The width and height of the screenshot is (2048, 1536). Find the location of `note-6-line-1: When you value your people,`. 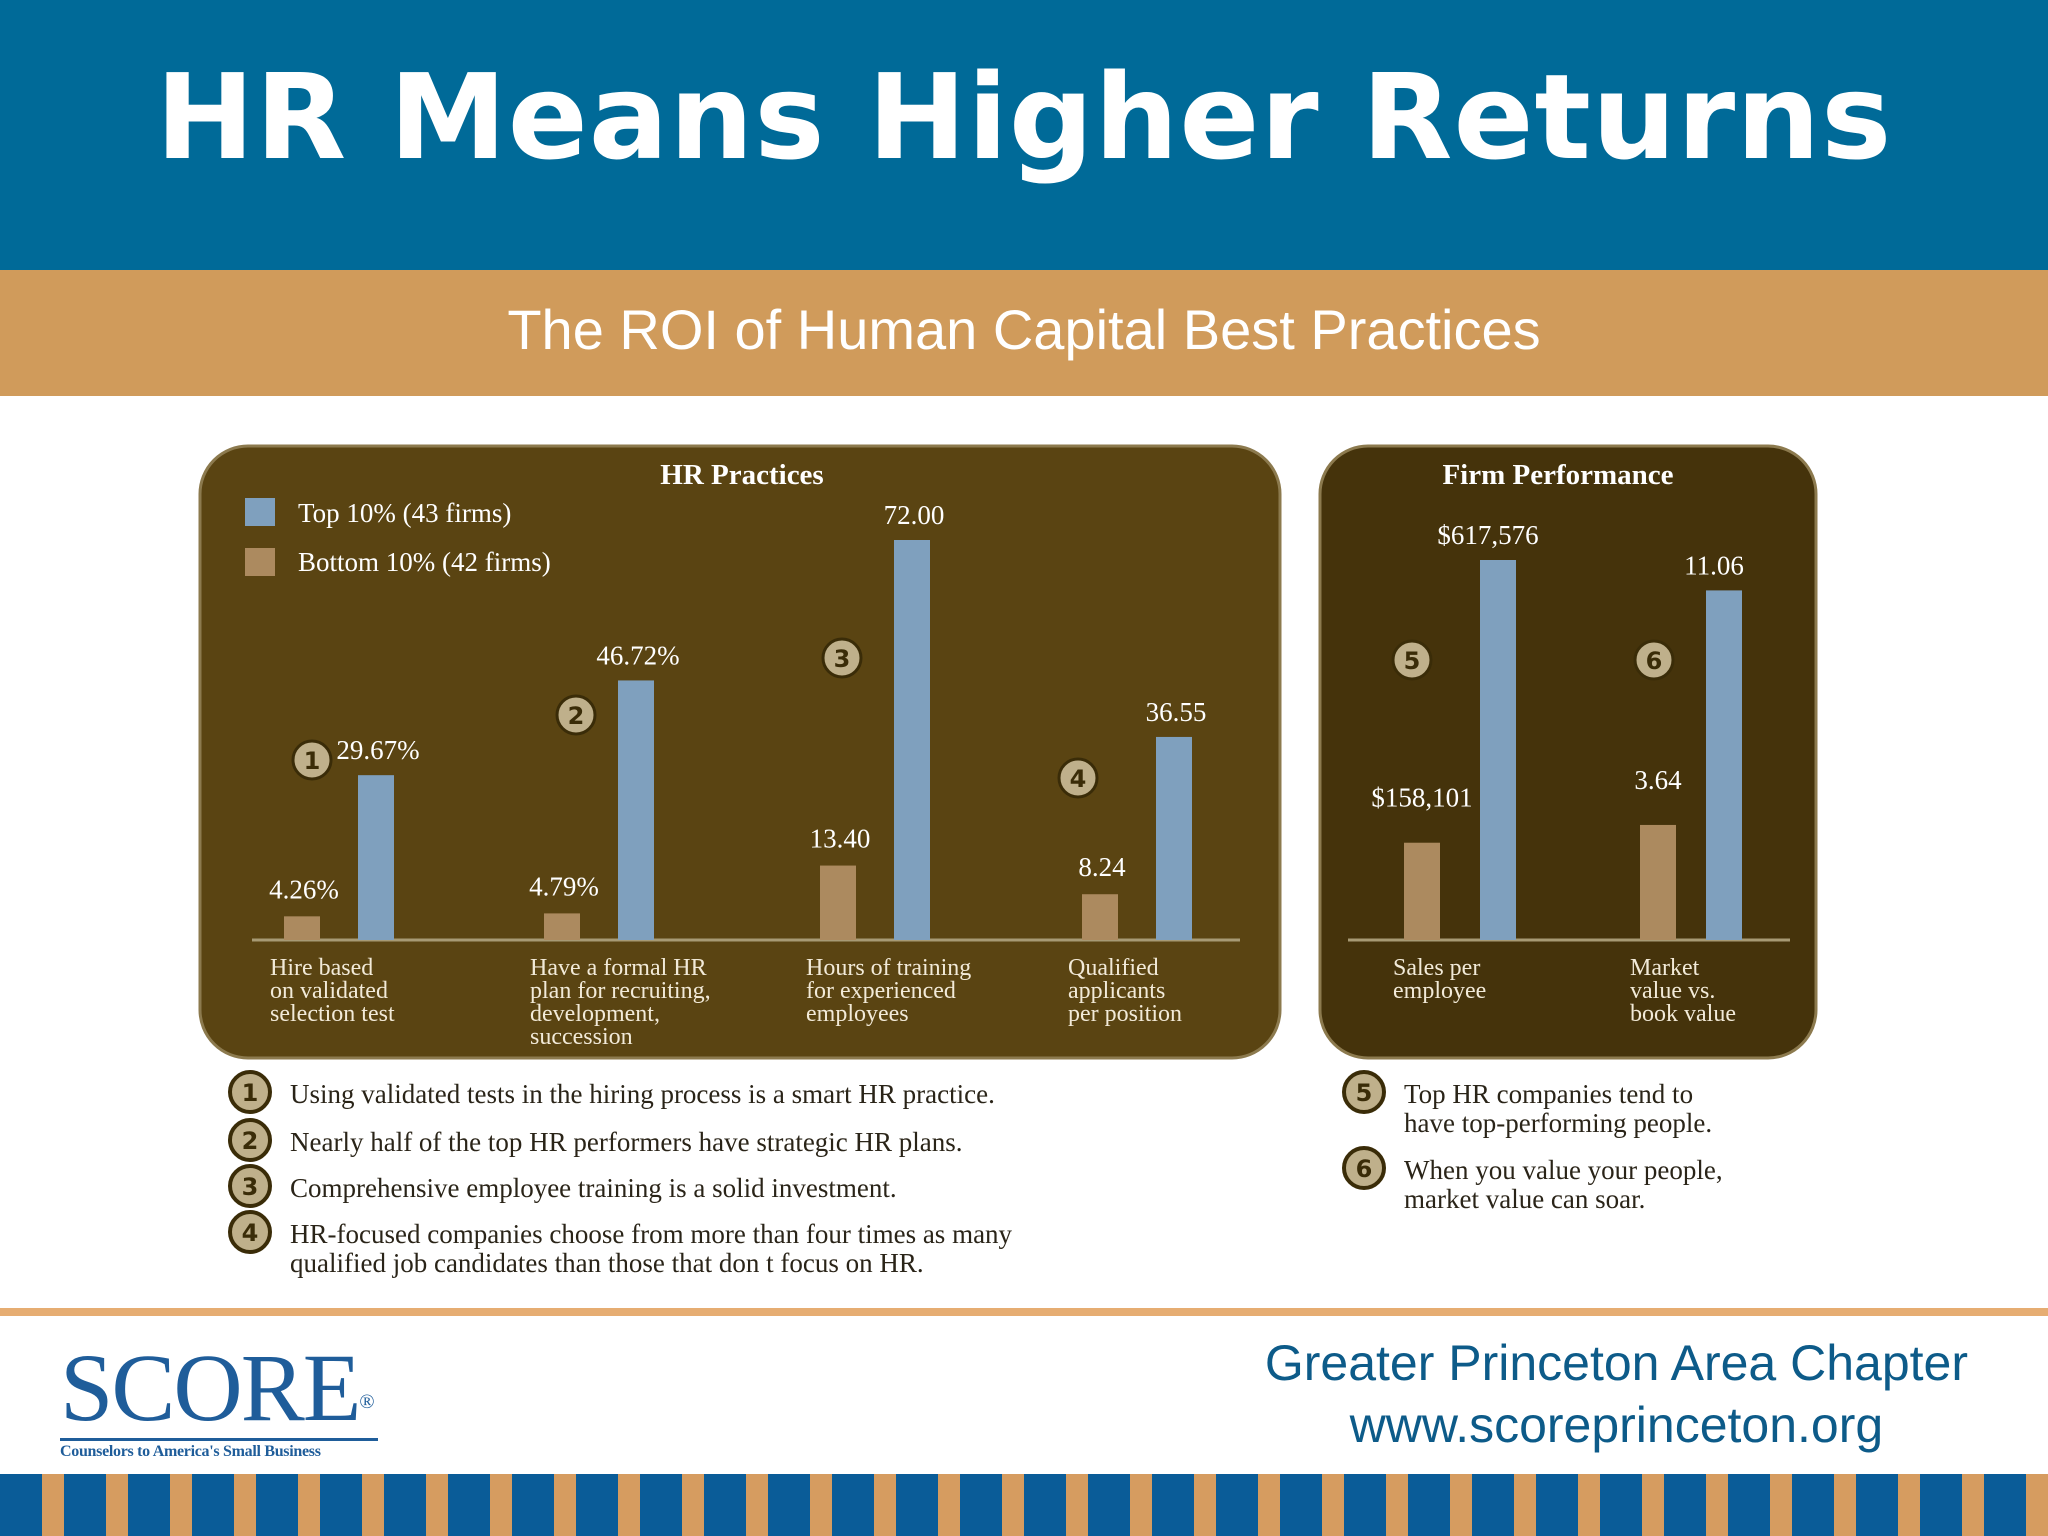

note-6-line-1: When you value your people, is located at coordinates (1563, 1170).